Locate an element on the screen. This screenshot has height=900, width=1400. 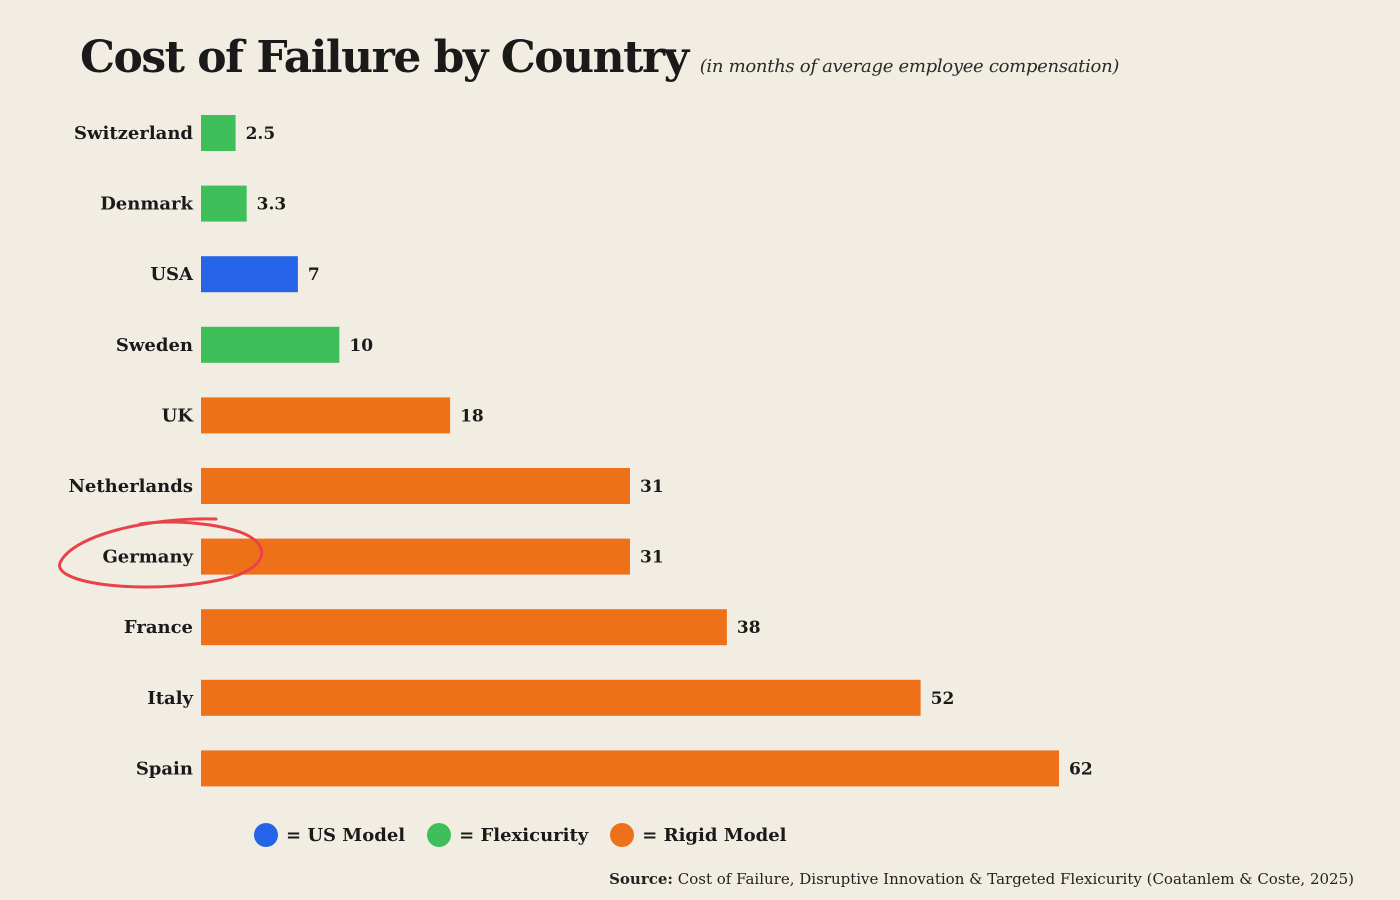
highlight-circle-germany is located at coordinates (160, 553).